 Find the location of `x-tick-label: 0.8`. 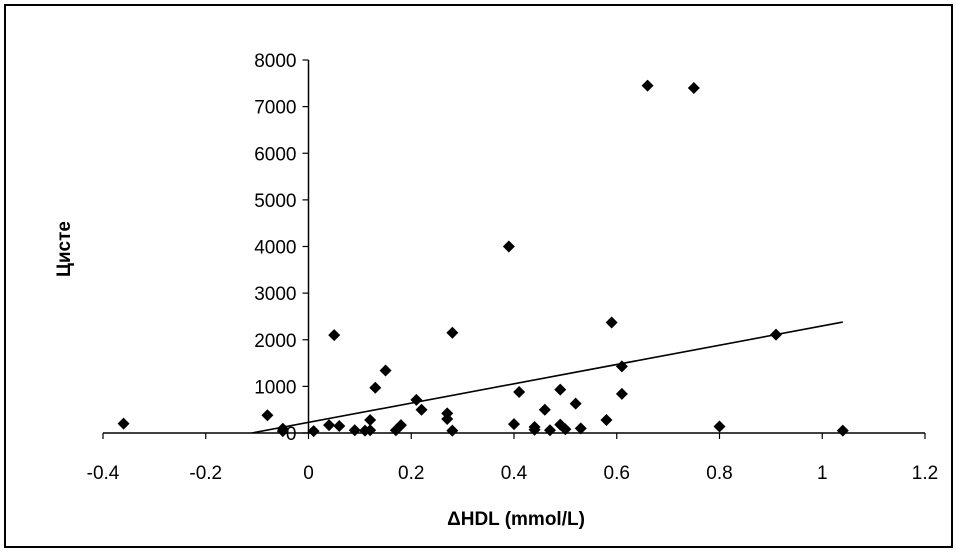

x-tick-label: 0.8 is located at coordinates (719, 473).